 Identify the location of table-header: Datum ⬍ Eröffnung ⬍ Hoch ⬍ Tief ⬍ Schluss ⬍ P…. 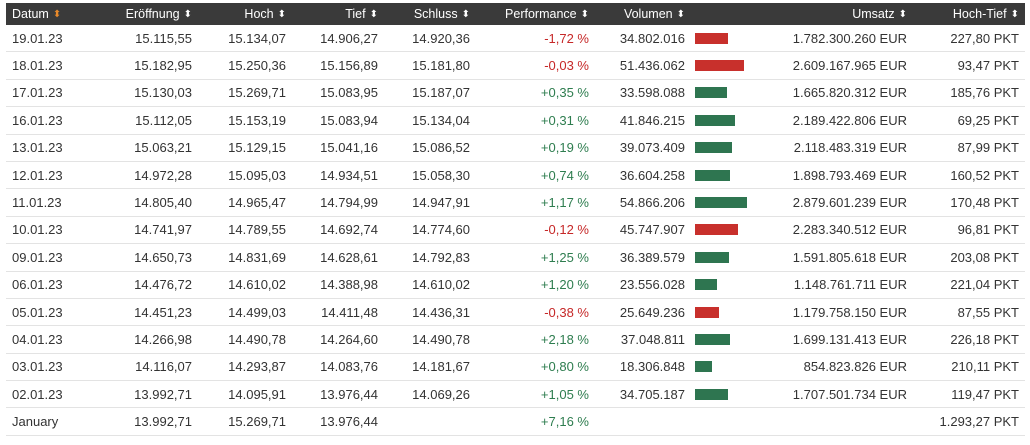
(515, 14).